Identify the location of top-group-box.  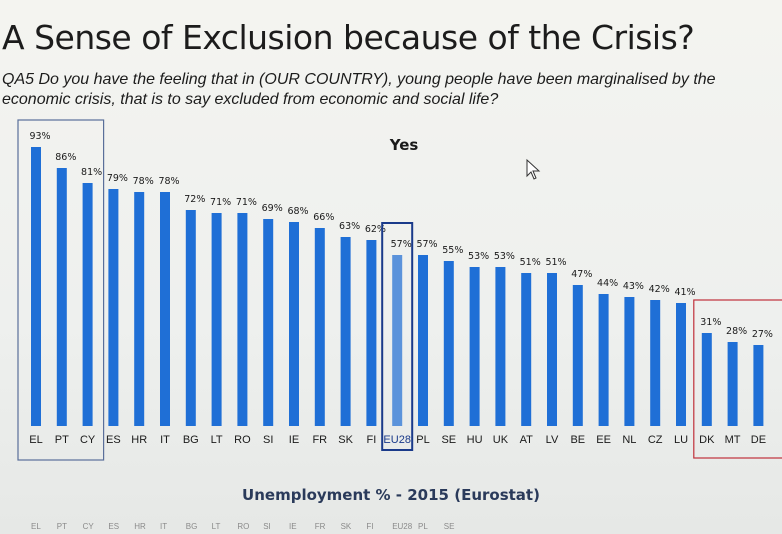
(61, 290).